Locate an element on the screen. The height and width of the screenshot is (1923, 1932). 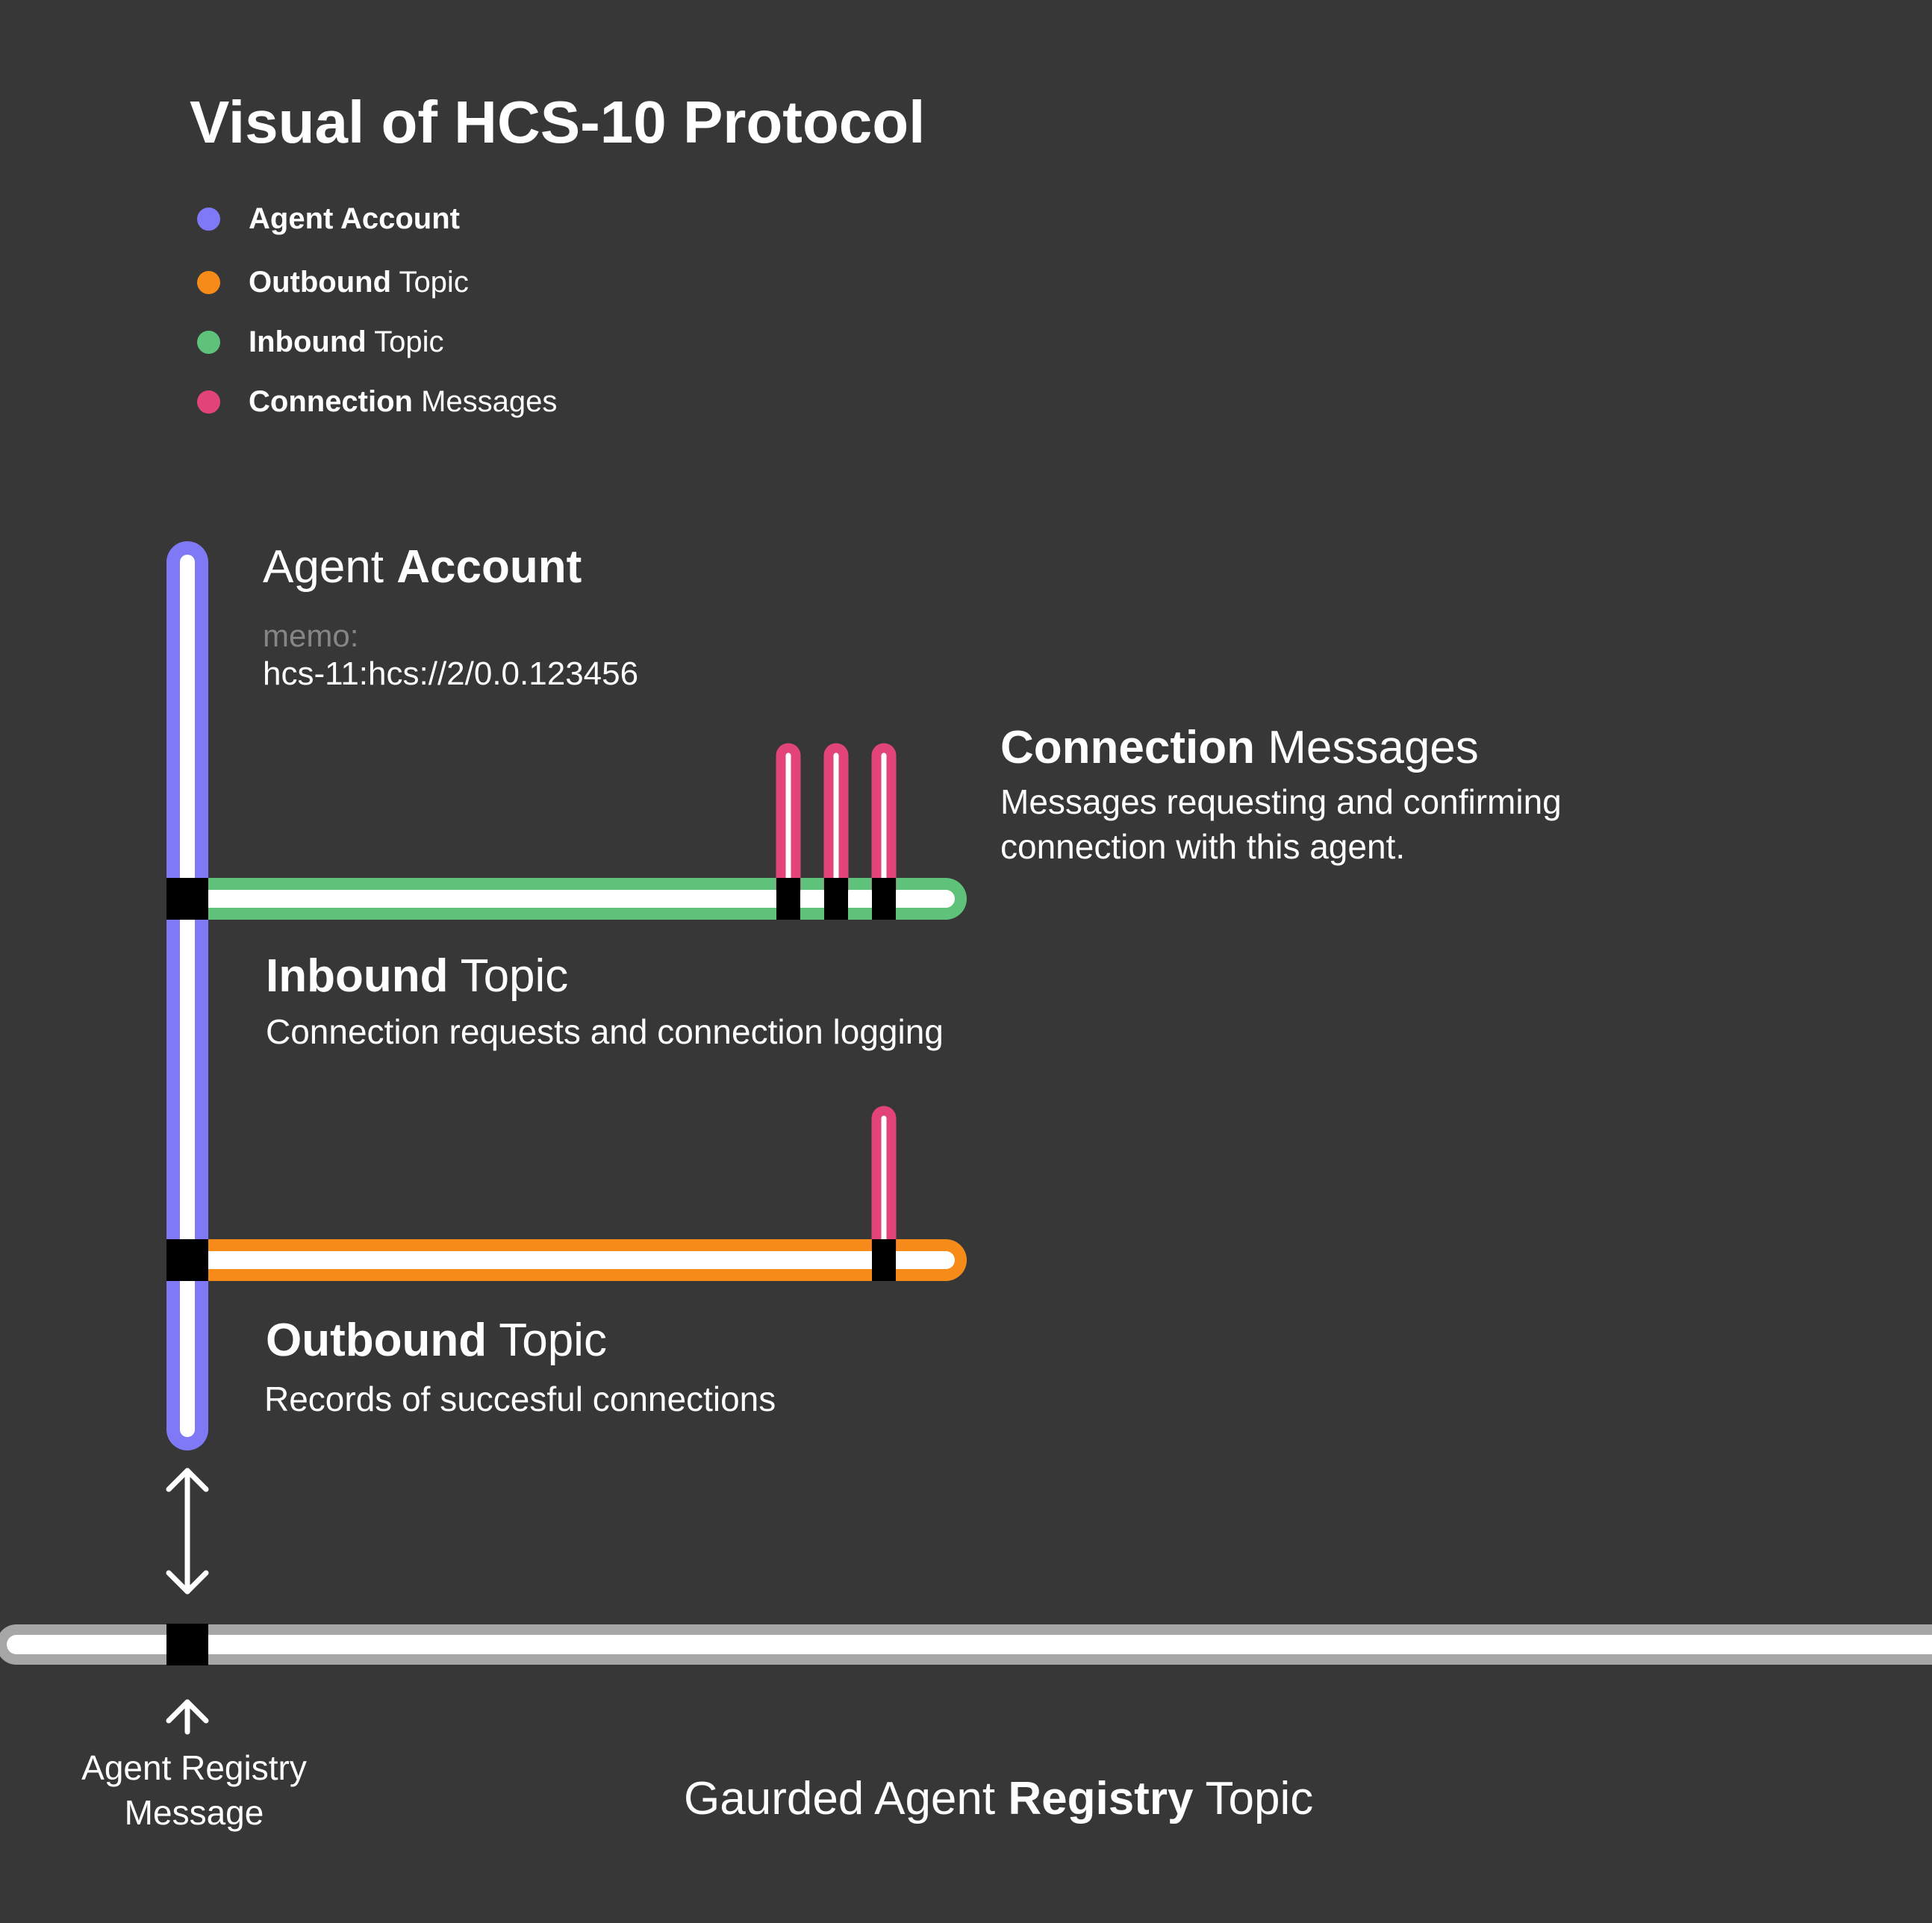
connection-messages-heading-regular: Messages is located at coordinates (1367, 747).